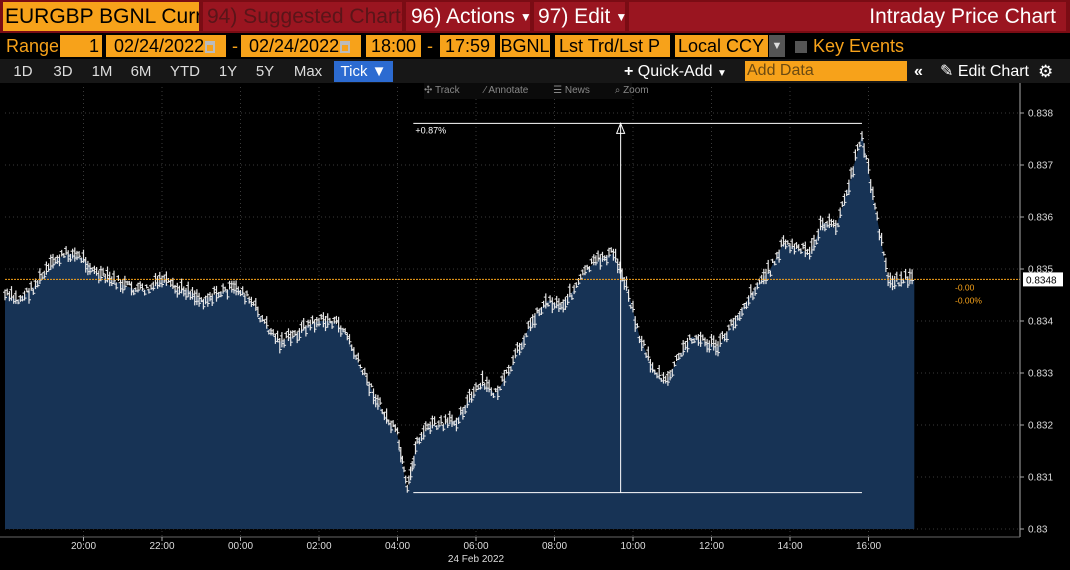  I want to click on checkbox-icon, so click(801, 47).